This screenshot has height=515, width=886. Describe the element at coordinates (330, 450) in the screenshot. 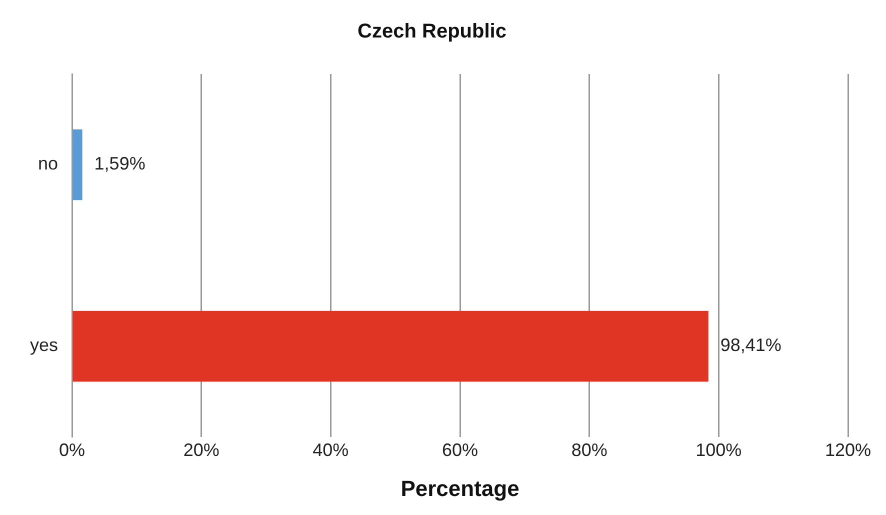

I see `x-tick-label: 40%` at that location.